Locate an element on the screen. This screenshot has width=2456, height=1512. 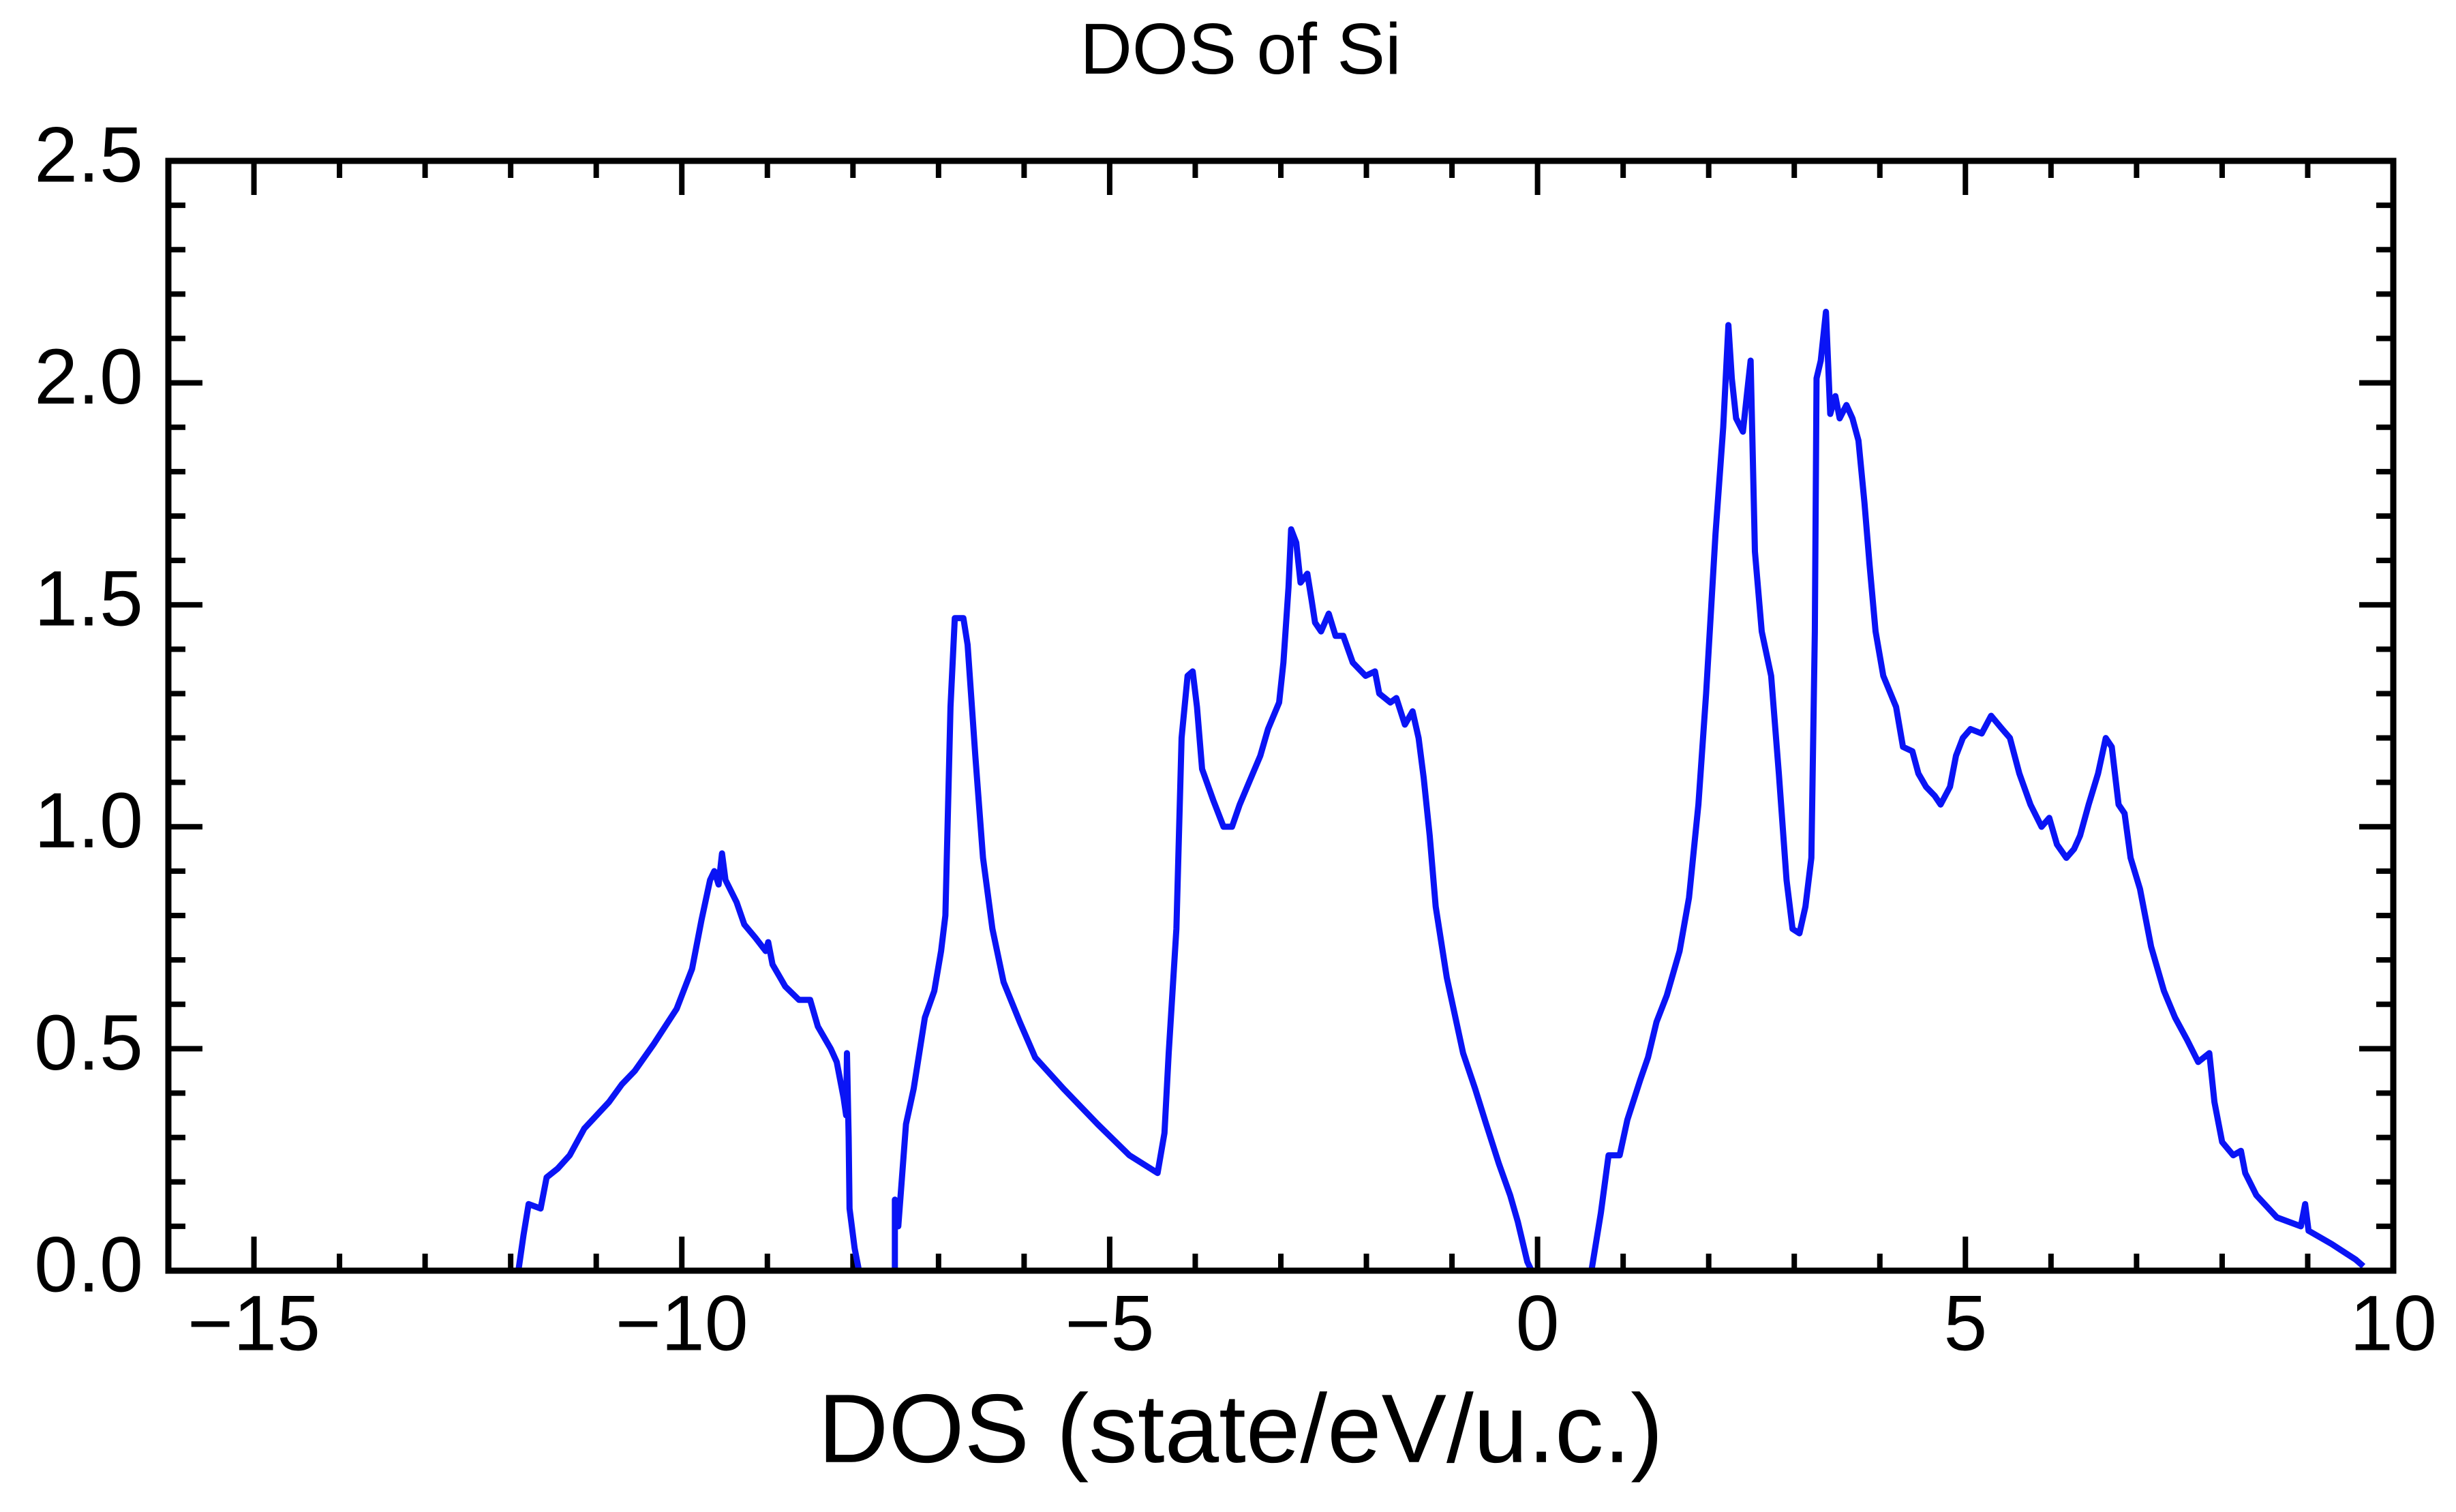
x-tick-label: −5 is located at coordinates (1109, 1323).